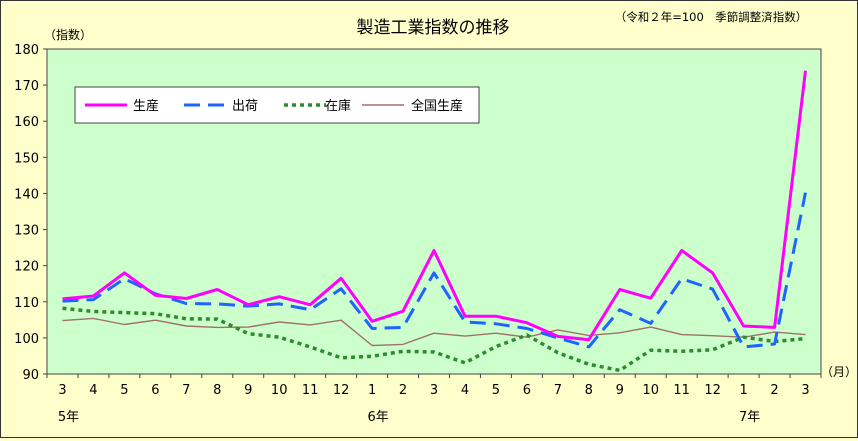 This screenshot has width=858, height=441. I want to click on legend-label: 全国生産, so click(437, 106).